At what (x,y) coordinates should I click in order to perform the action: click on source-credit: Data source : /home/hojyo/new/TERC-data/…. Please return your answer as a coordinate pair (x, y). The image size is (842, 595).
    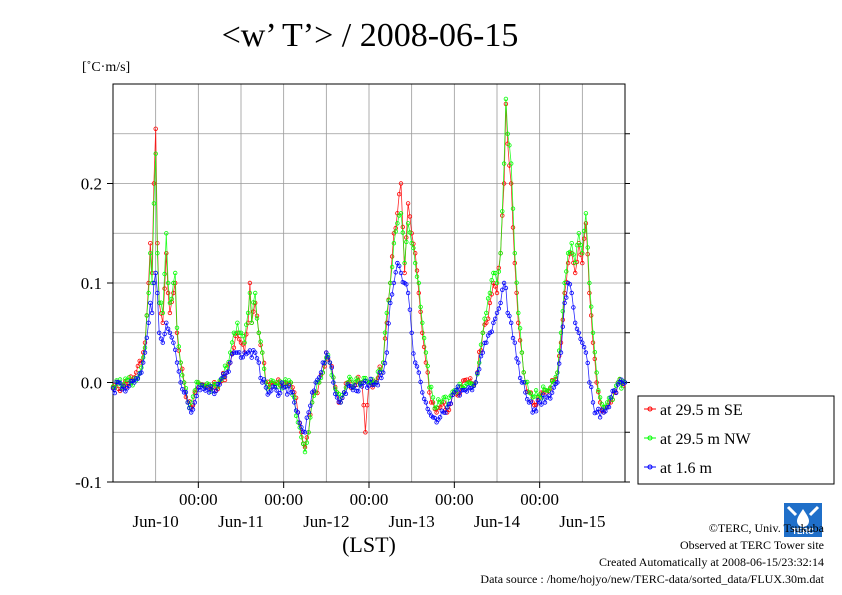
    Looking at the image, I should click on (652, 579).